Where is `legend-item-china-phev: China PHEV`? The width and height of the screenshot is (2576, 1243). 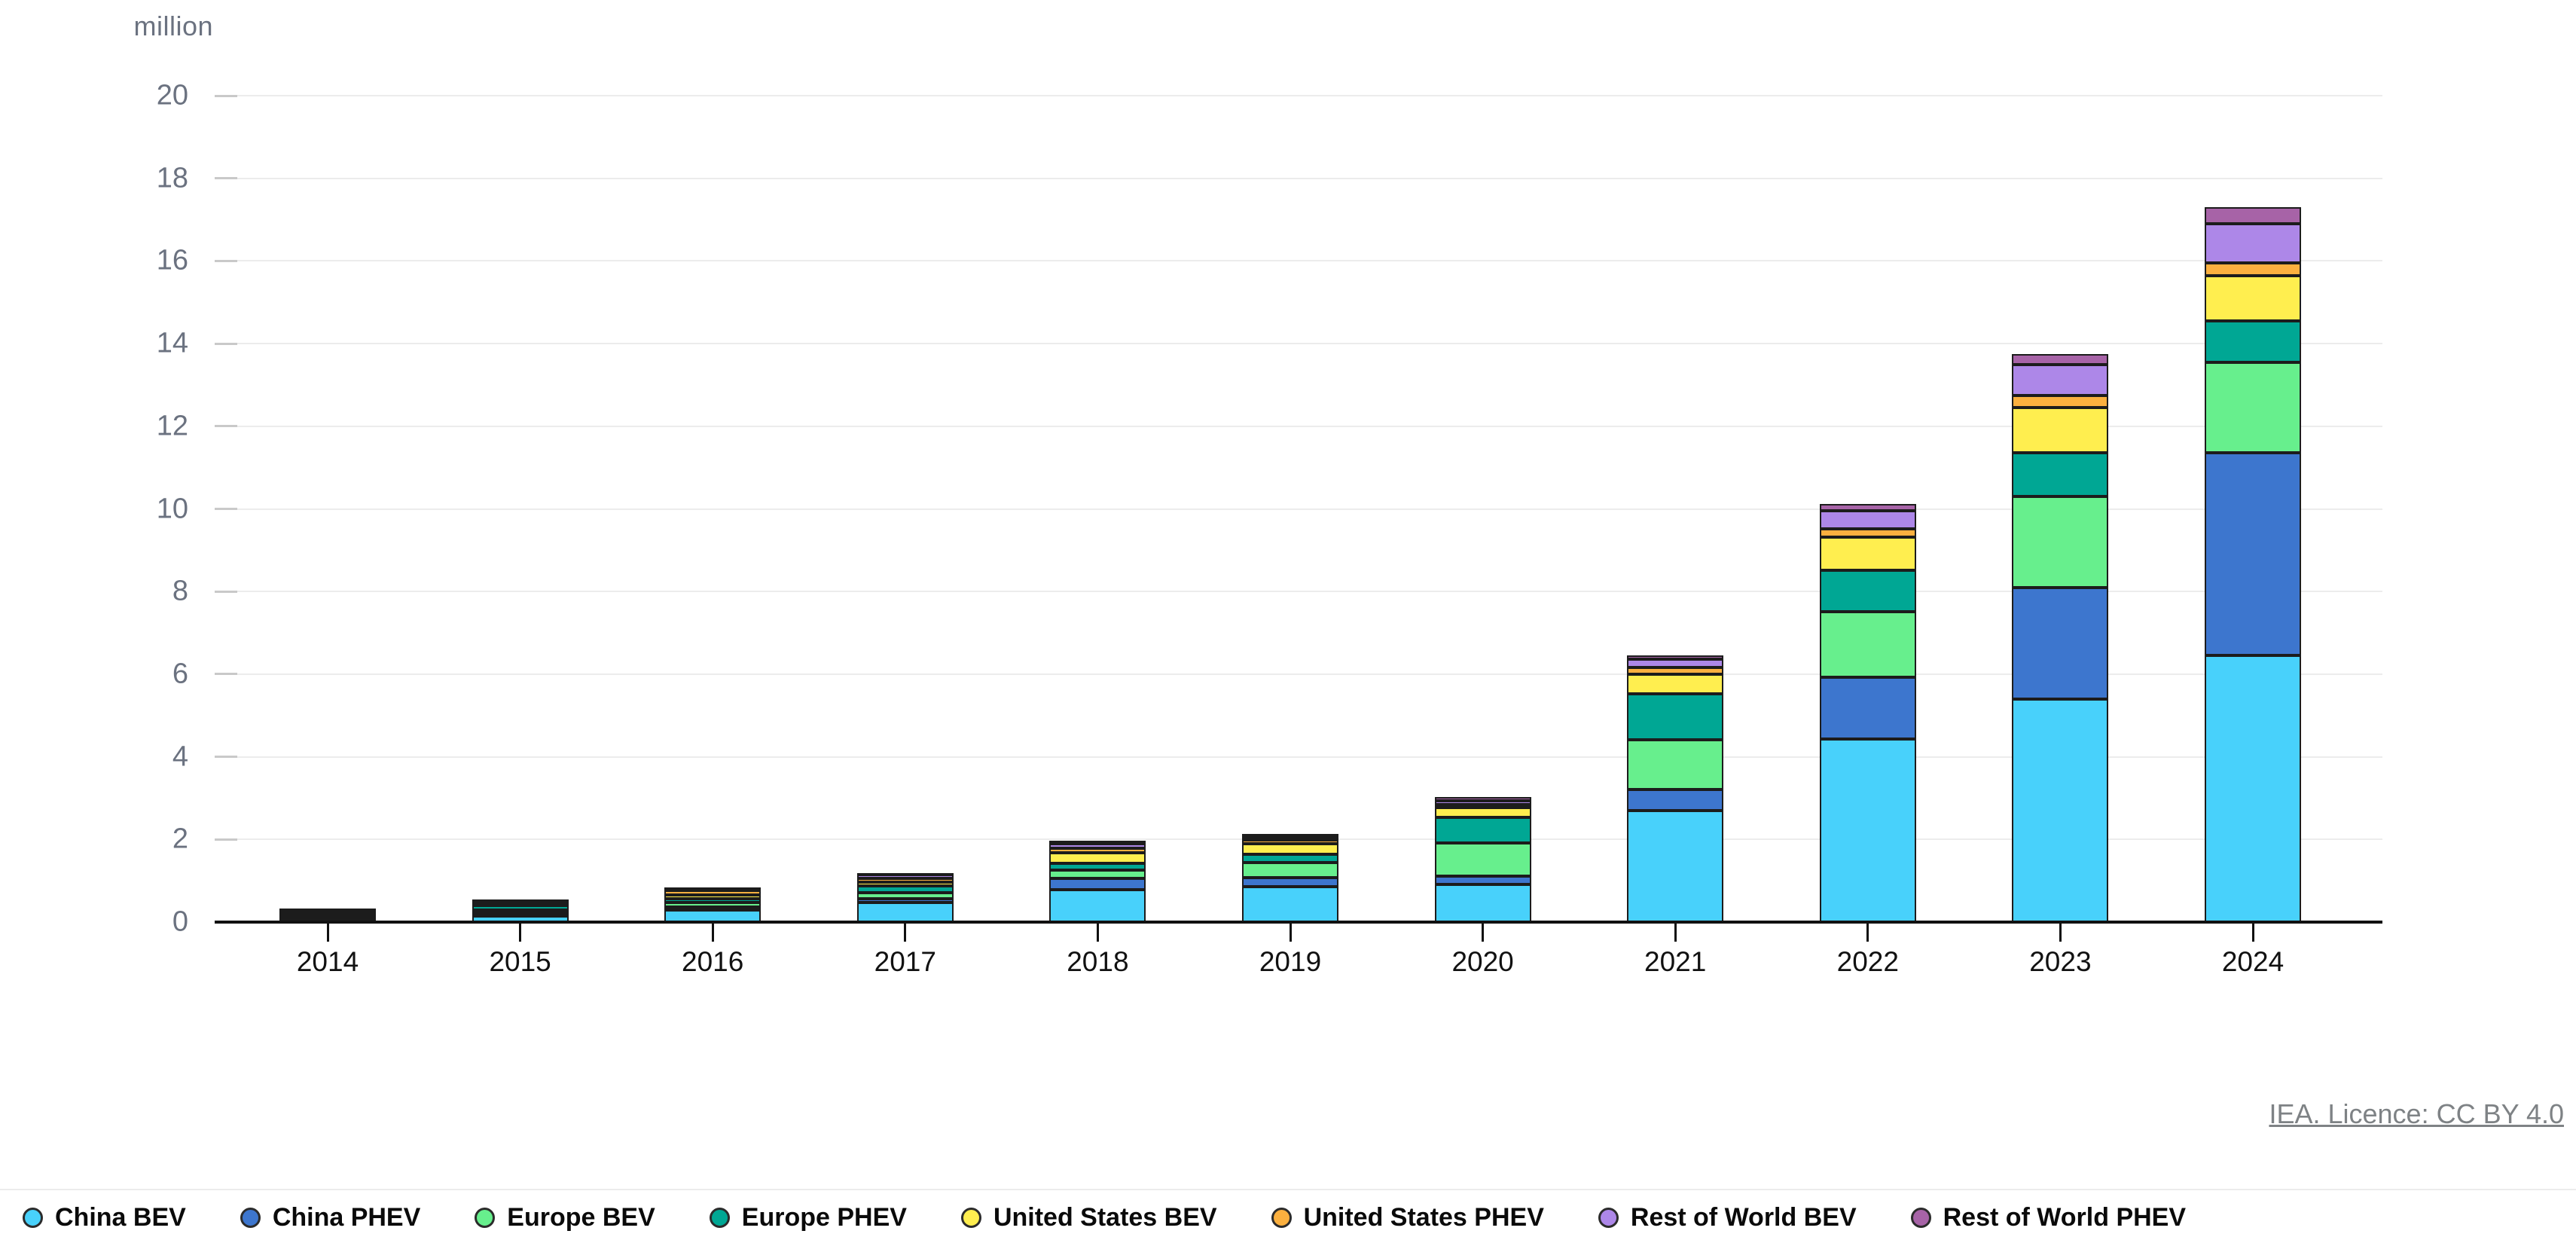 legend-item-china-phev: China PHEV is located at coordinates (330, 1217).